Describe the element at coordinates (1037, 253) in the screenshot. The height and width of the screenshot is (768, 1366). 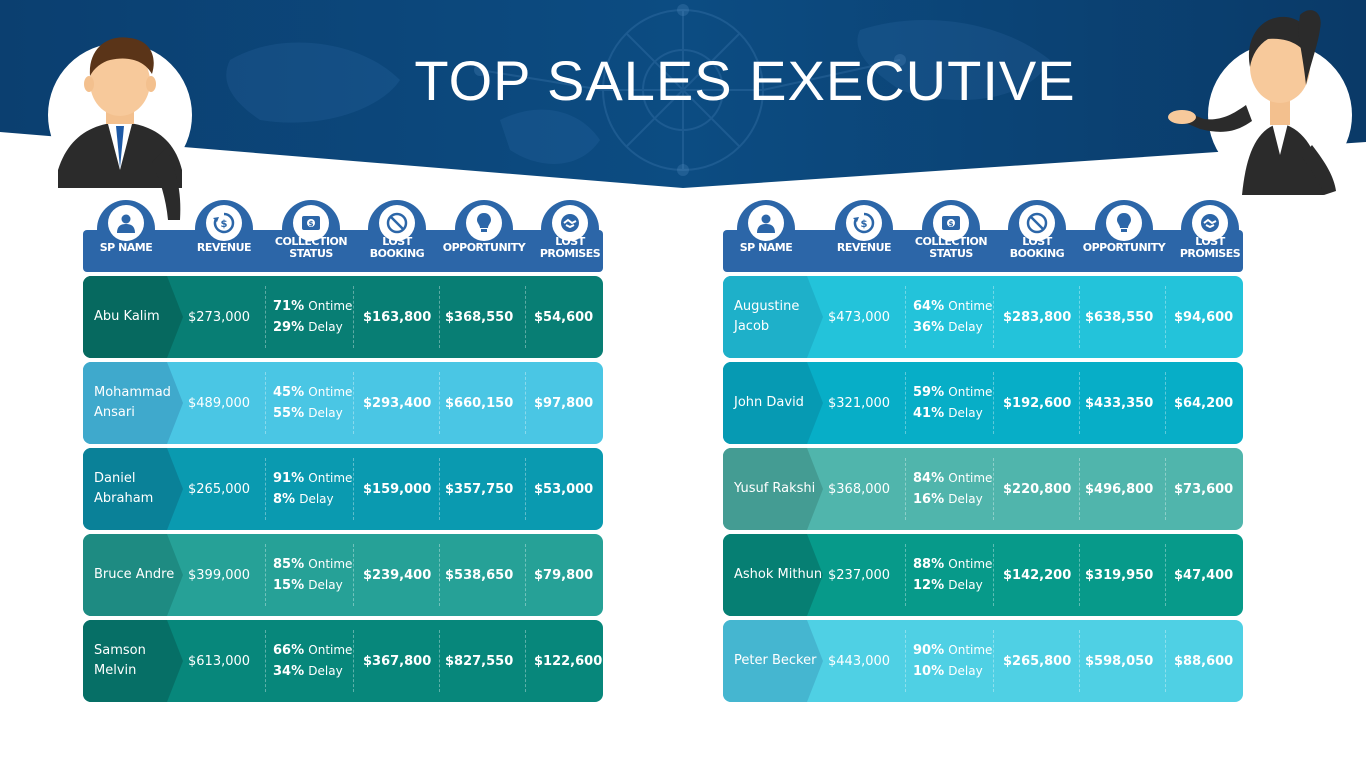
I see `column-label: BOOKING` at that location.